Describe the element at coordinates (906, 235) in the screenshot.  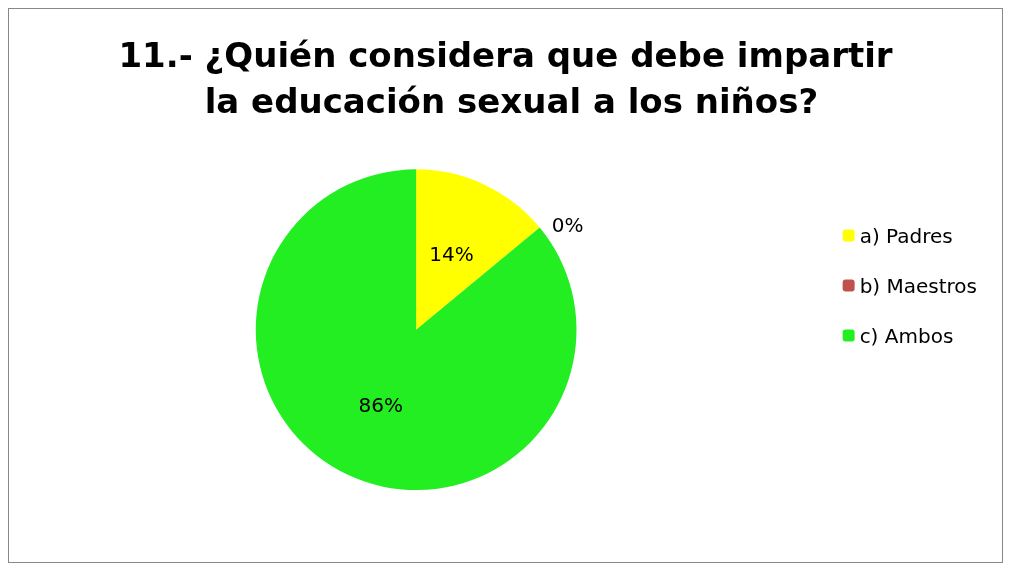
I see `legend-label: a) Padres` at that location.